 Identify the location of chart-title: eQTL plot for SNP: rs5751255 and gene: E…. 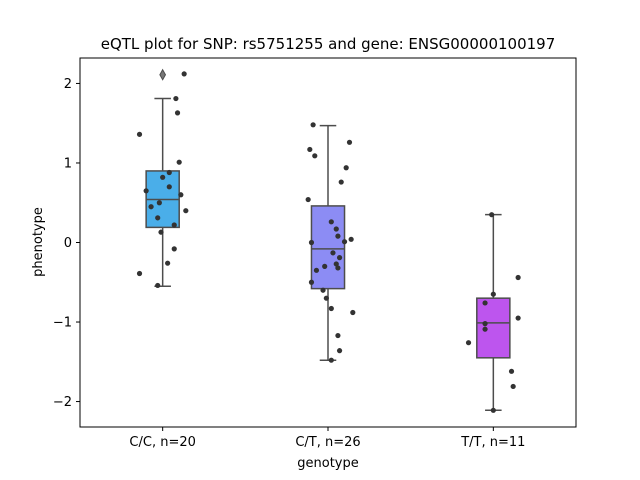
(328, 44).